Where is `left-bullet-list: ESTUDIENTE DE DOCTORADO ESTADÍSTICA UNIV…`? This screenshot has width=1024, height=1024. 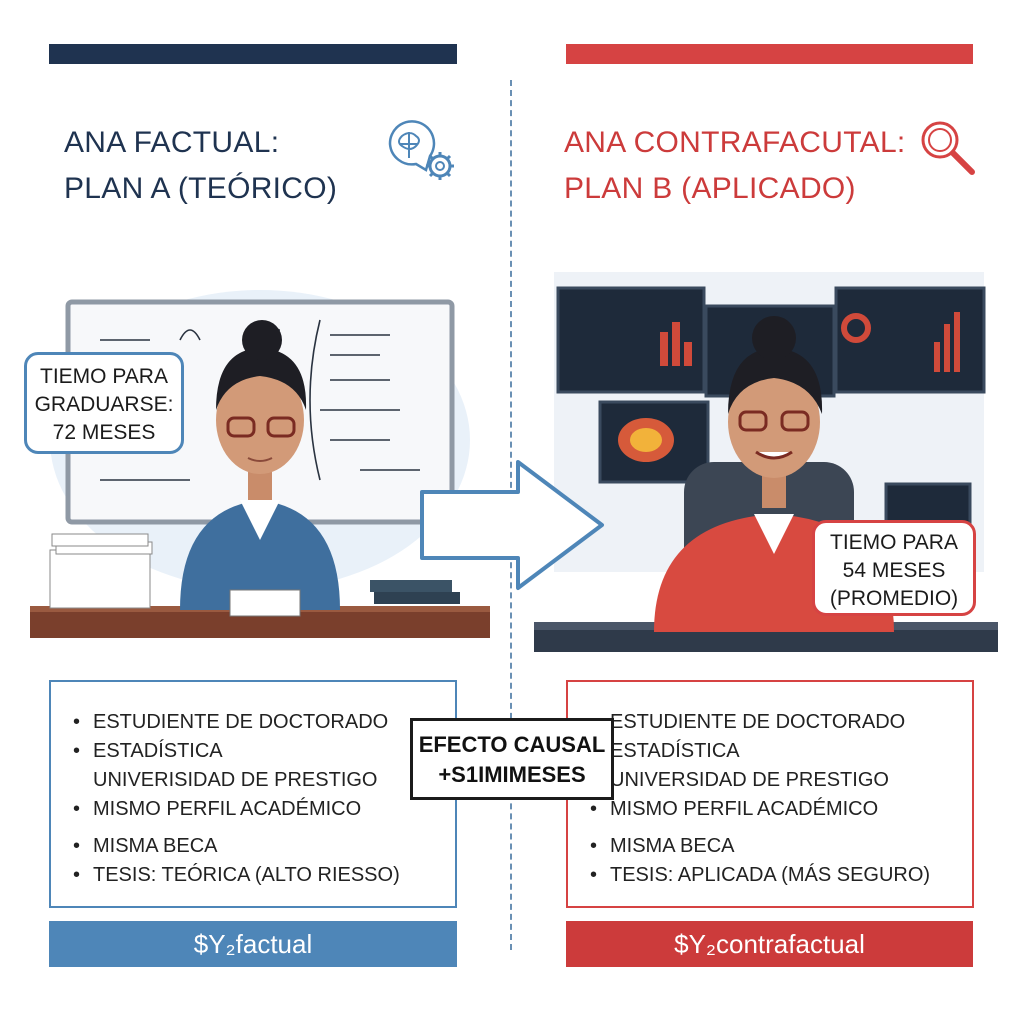
left-bullet-list: ESTUDIENTE DE DOCTORADO ESTADÍSTICA UNIV… is located at coordinates (253, 799).